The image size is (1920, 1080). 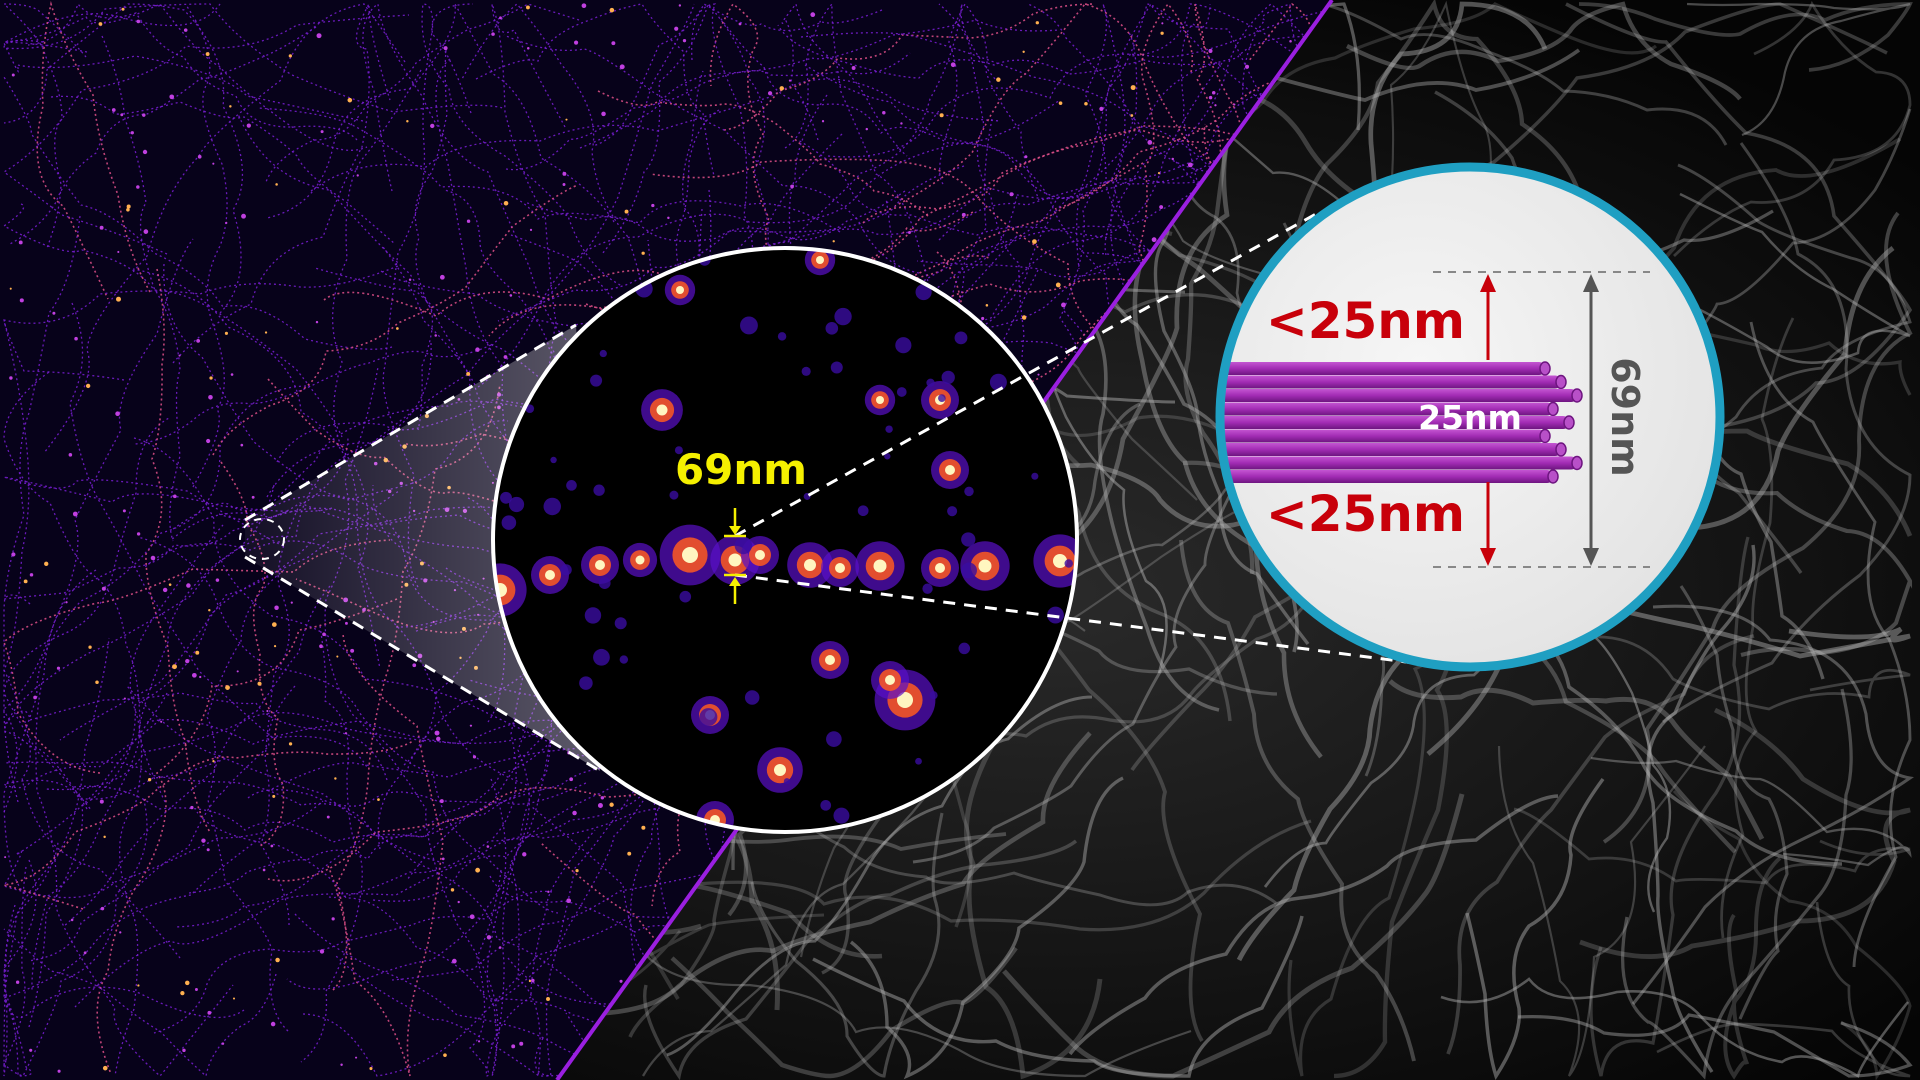 I want to click on zoom-width-label: 69nm, so click(x=741, y=469).